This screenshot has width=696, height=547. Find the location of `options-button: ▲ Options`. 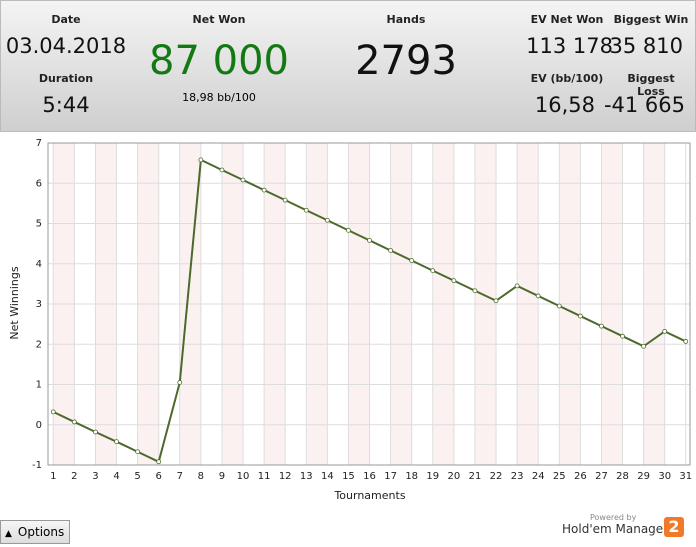

options-button: ▲ Options is located at coordinates (35, 532).